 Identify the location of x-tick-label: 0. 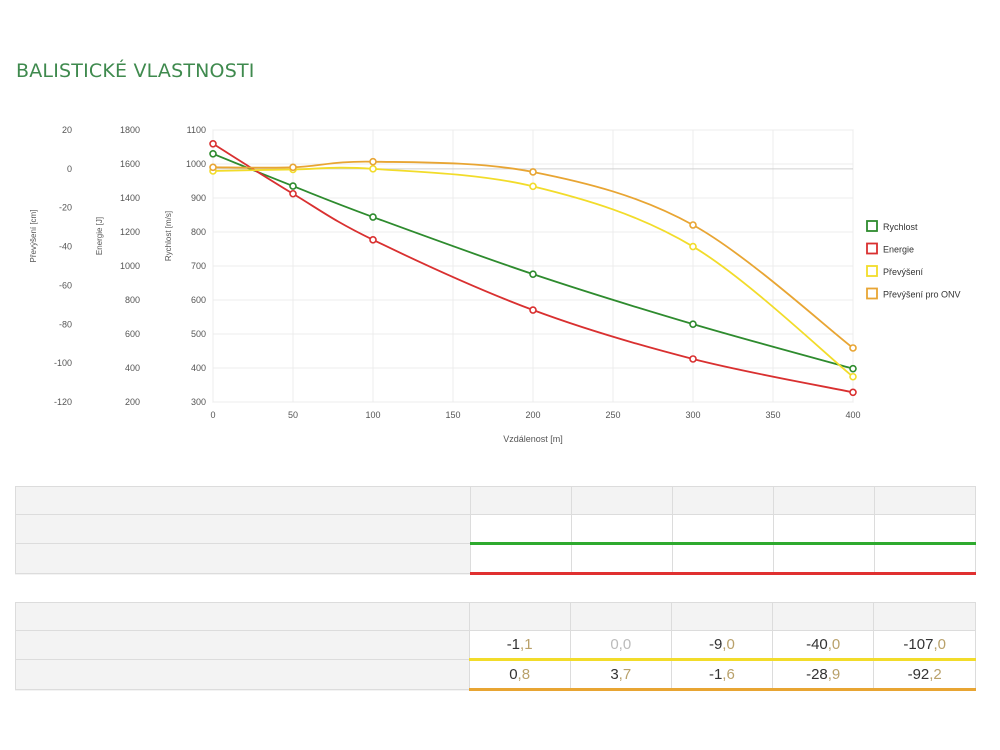
(212, 415).